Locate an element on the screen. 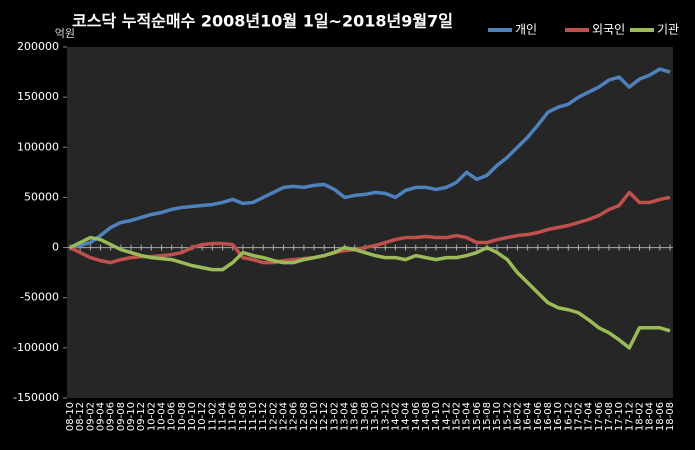 This screenshot has height=450, width=695. x-tick-label: 13-12 is located at coordinates (385, 416).